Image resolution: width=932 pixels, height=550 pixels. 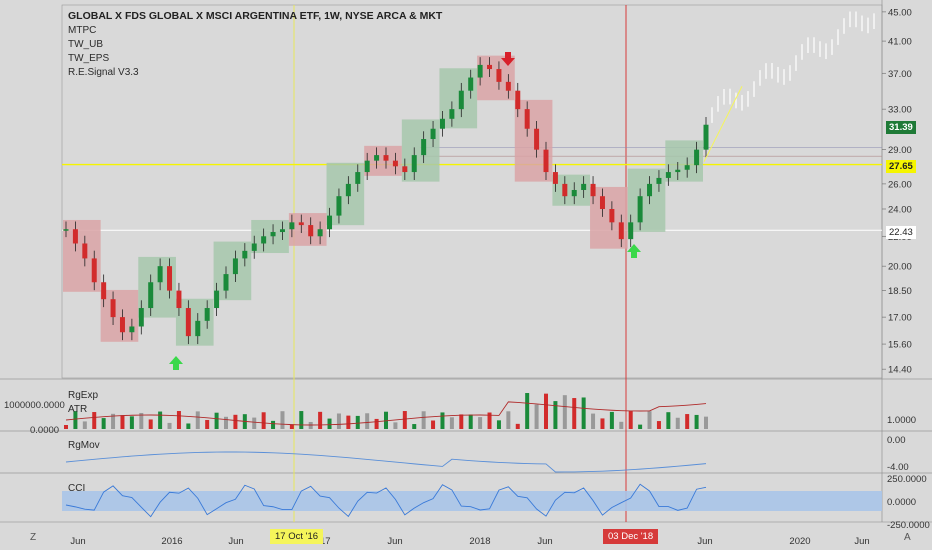 What do you see at coordinates (901, 166) in the screenshot?
I see `yellow-level-tag: 27.65` at bounding box center [901, 166].